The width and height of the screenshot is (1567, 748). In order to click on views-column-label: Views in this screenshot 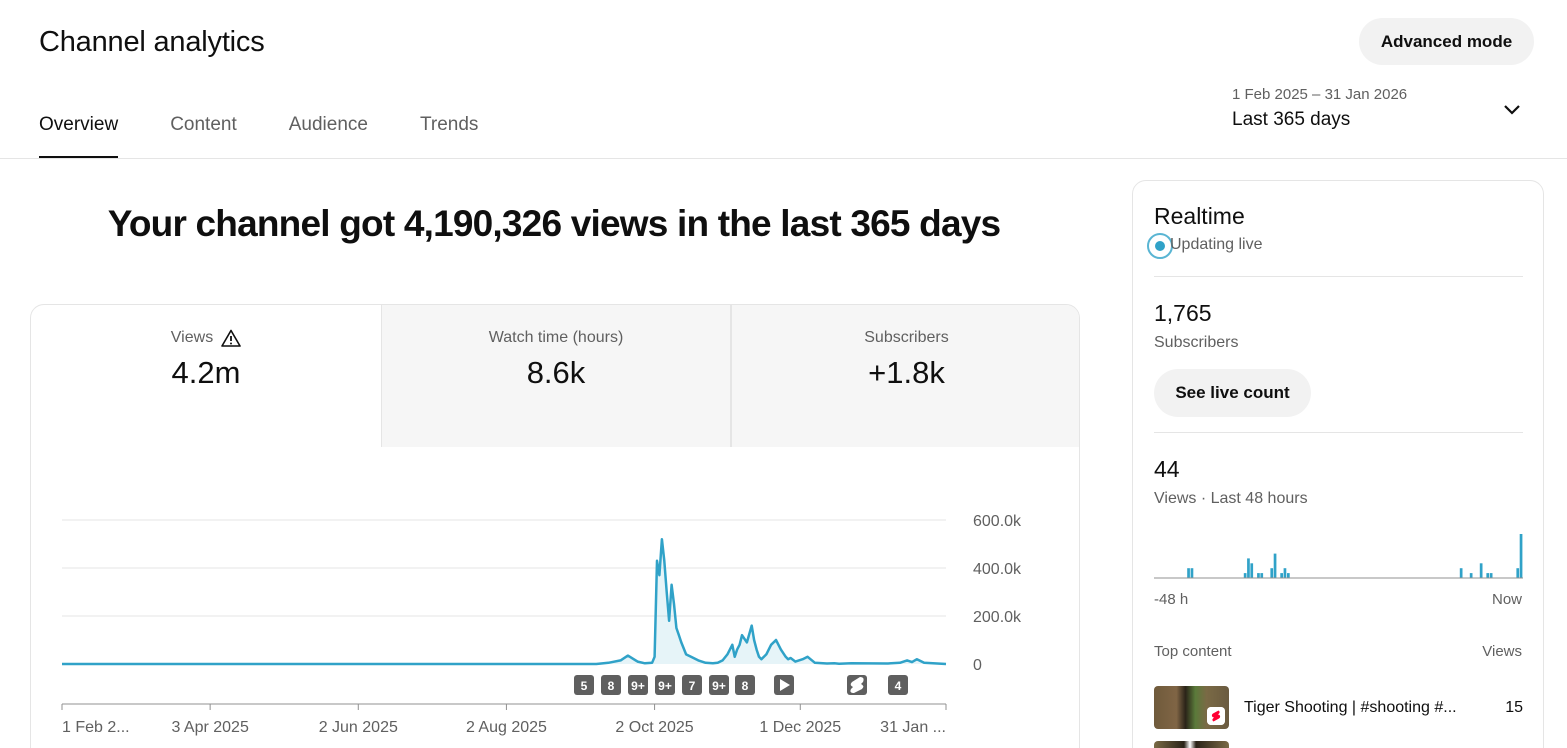, I will do `click(1502, 651)`.